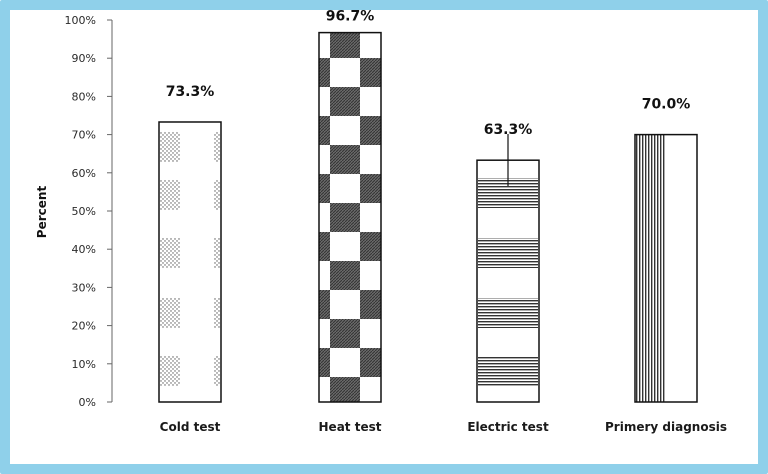 Image resolution: width=768 pixels, height=474 pixels. What do you see at coordinates (666, 105) in the screenshot?
I see `data-label: 70.0%` at bounding box center [666, 105].